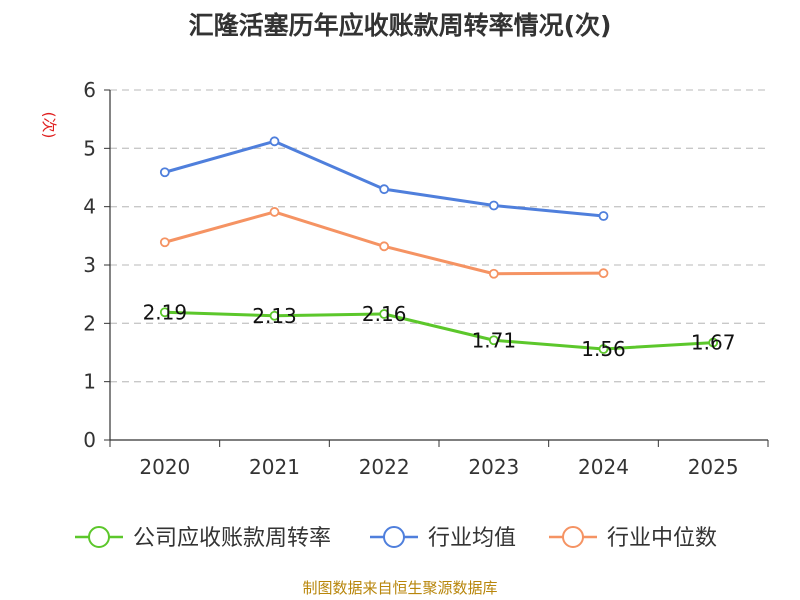 The height and width of the screenshot is (600, 800). I want to click on chart-title: 汇隆活塞历年应收账款周转率情况(次), so click(400, 25).